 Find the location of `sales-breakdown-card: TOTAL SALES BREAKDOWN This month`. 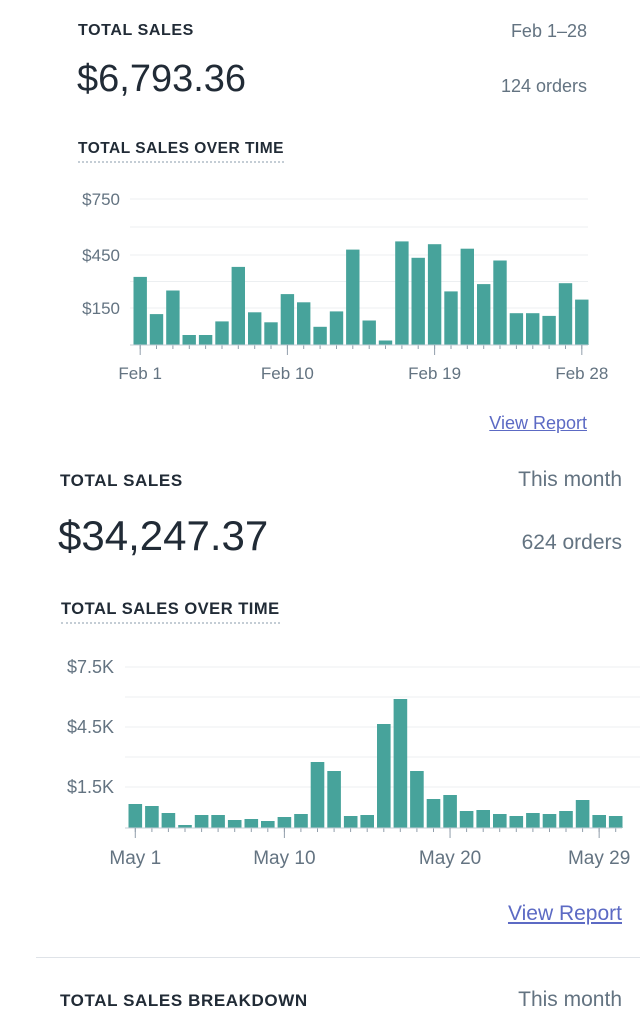

sales-breakdown-card: TOTAL SALES BREAKDOWN This month is located at coordinates (320, 997).